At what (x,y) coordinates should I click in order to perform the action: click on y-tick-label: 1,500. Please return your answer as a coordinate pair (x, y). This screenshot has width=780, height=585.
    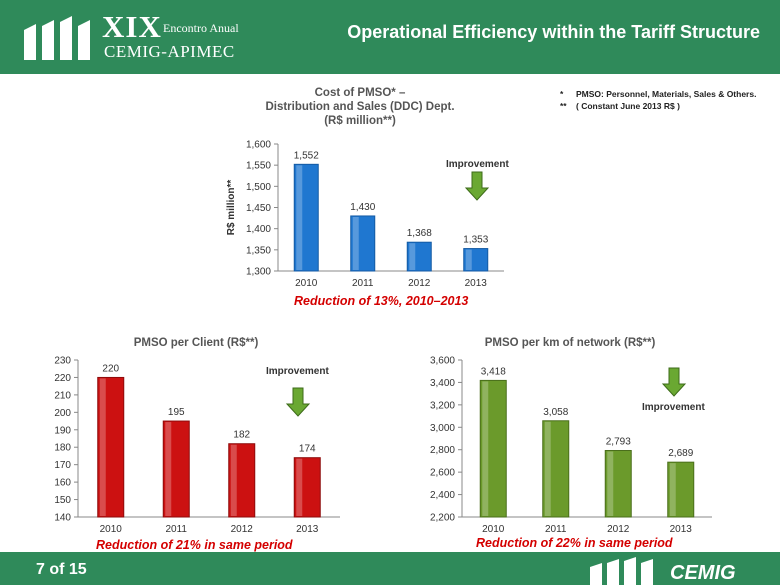
    Looking at the image, I should click on (258, 187).